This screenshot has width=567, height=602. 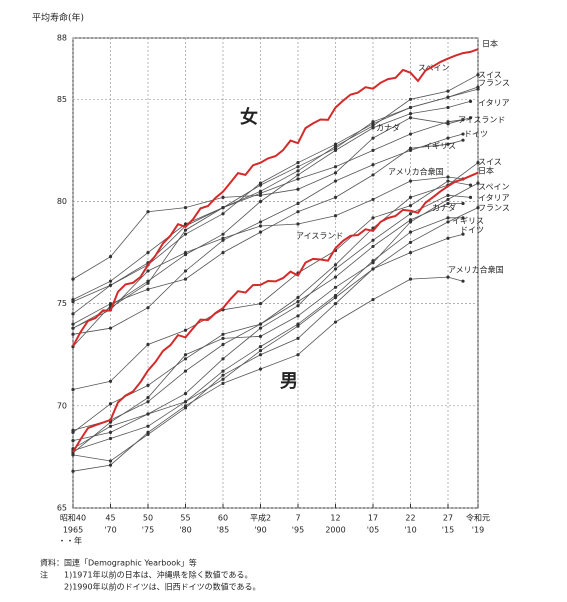 I want to click on x-tick-label: 60, so click(x=223, y=518).